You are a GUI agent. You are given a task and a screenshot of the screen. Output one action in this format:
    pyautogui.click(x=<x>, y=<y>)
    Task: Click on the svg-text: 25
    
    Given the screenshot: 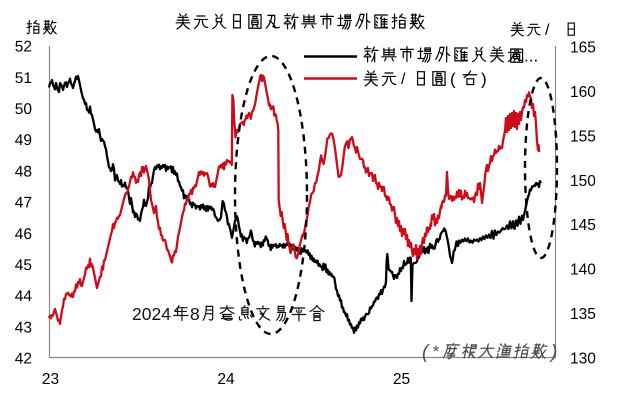 What is the action you would take?
    pyautogui.click(x=401, y=379)
    